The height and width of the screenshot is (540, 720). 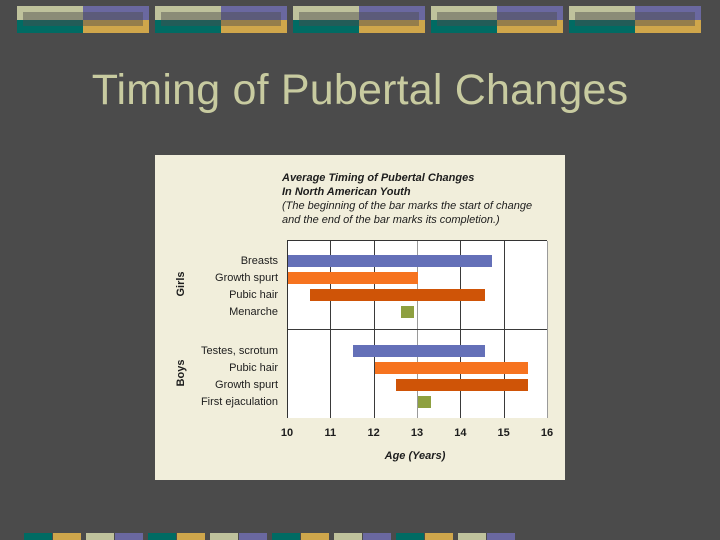 I want to click on chart-title-line2: In North American Youth, so click(x=346, y=192).